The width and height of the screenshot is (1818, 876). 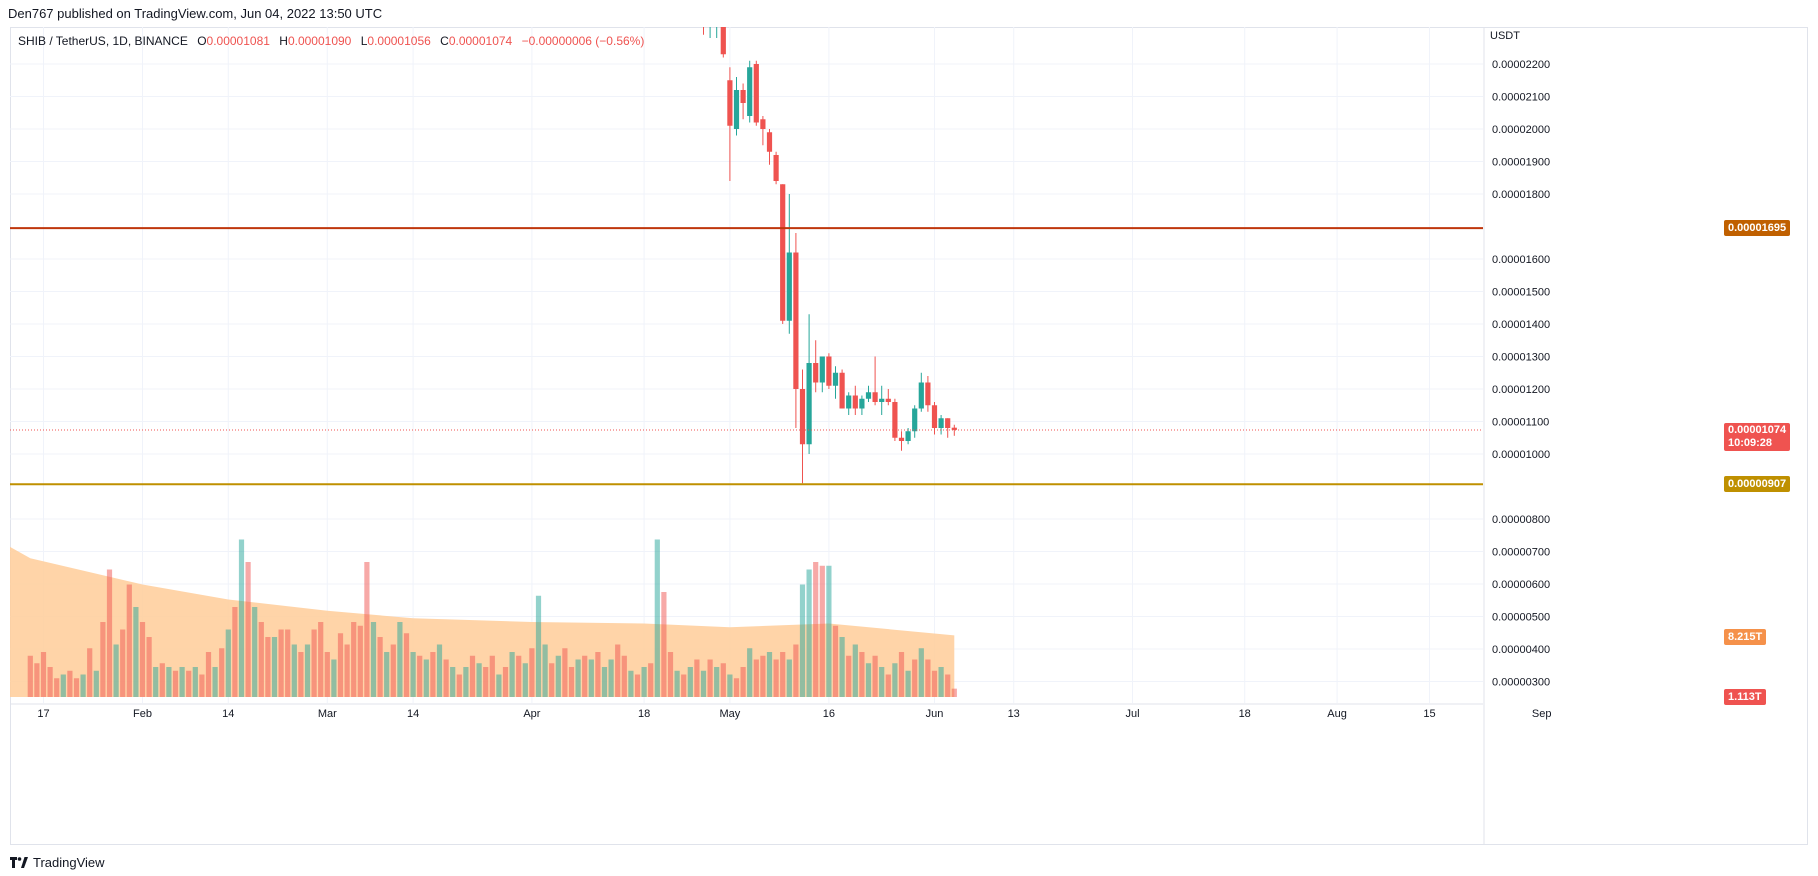 What do you see at coordinates (1014, 714) in the screenshot?
I see `time-tick-label: 13` at bounding box center [1014, 714].